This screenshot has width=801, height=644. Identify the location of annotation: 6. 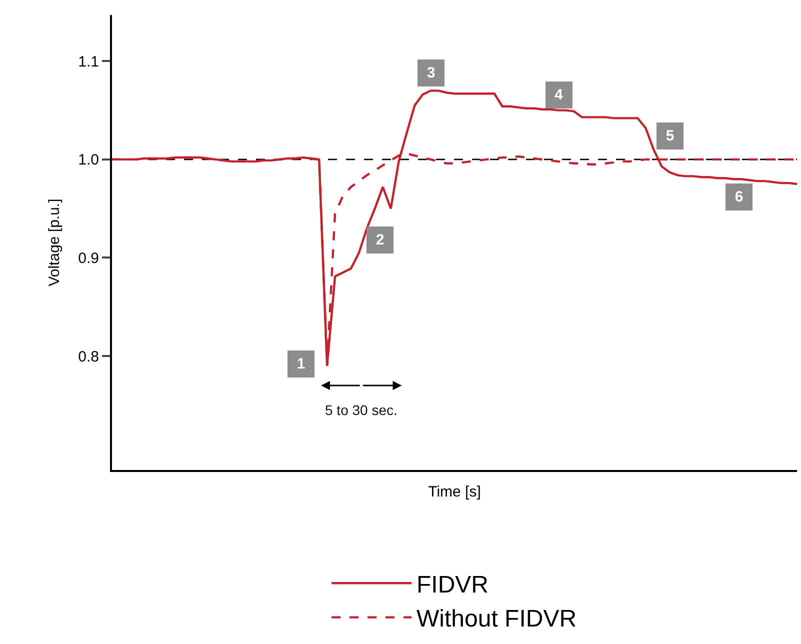
(739, 197).